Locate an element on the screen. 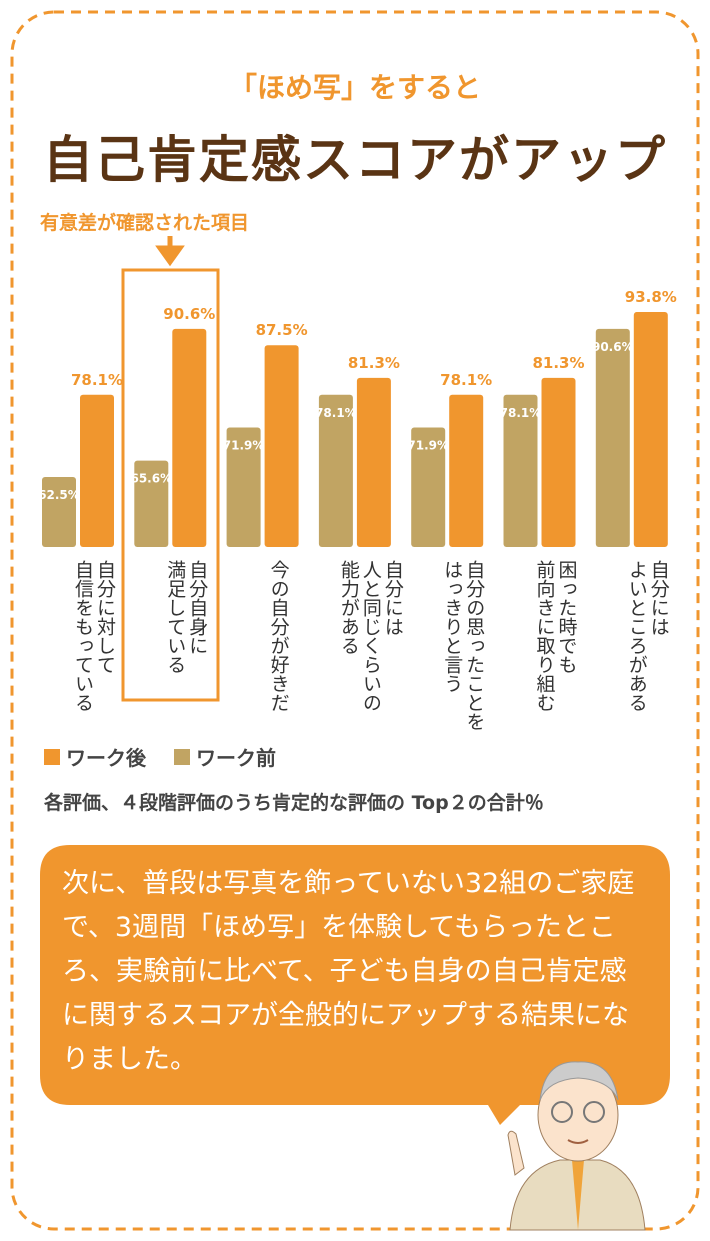 The image size is (710, 1241). value-label: 65.6% is located at coordinates (151, 479).